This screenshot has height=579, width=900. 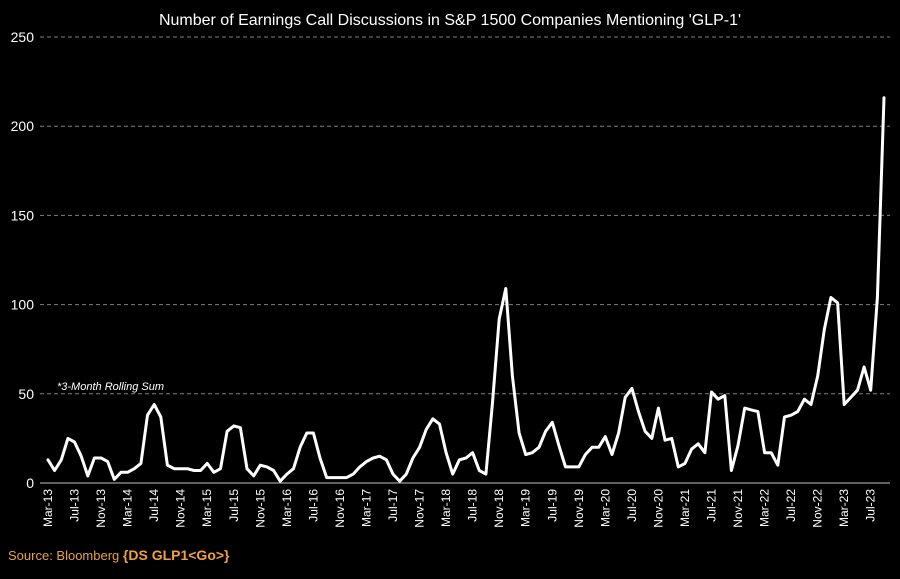 I want to click on x-tick-label: Mar-18, so click(x=446, y=508).